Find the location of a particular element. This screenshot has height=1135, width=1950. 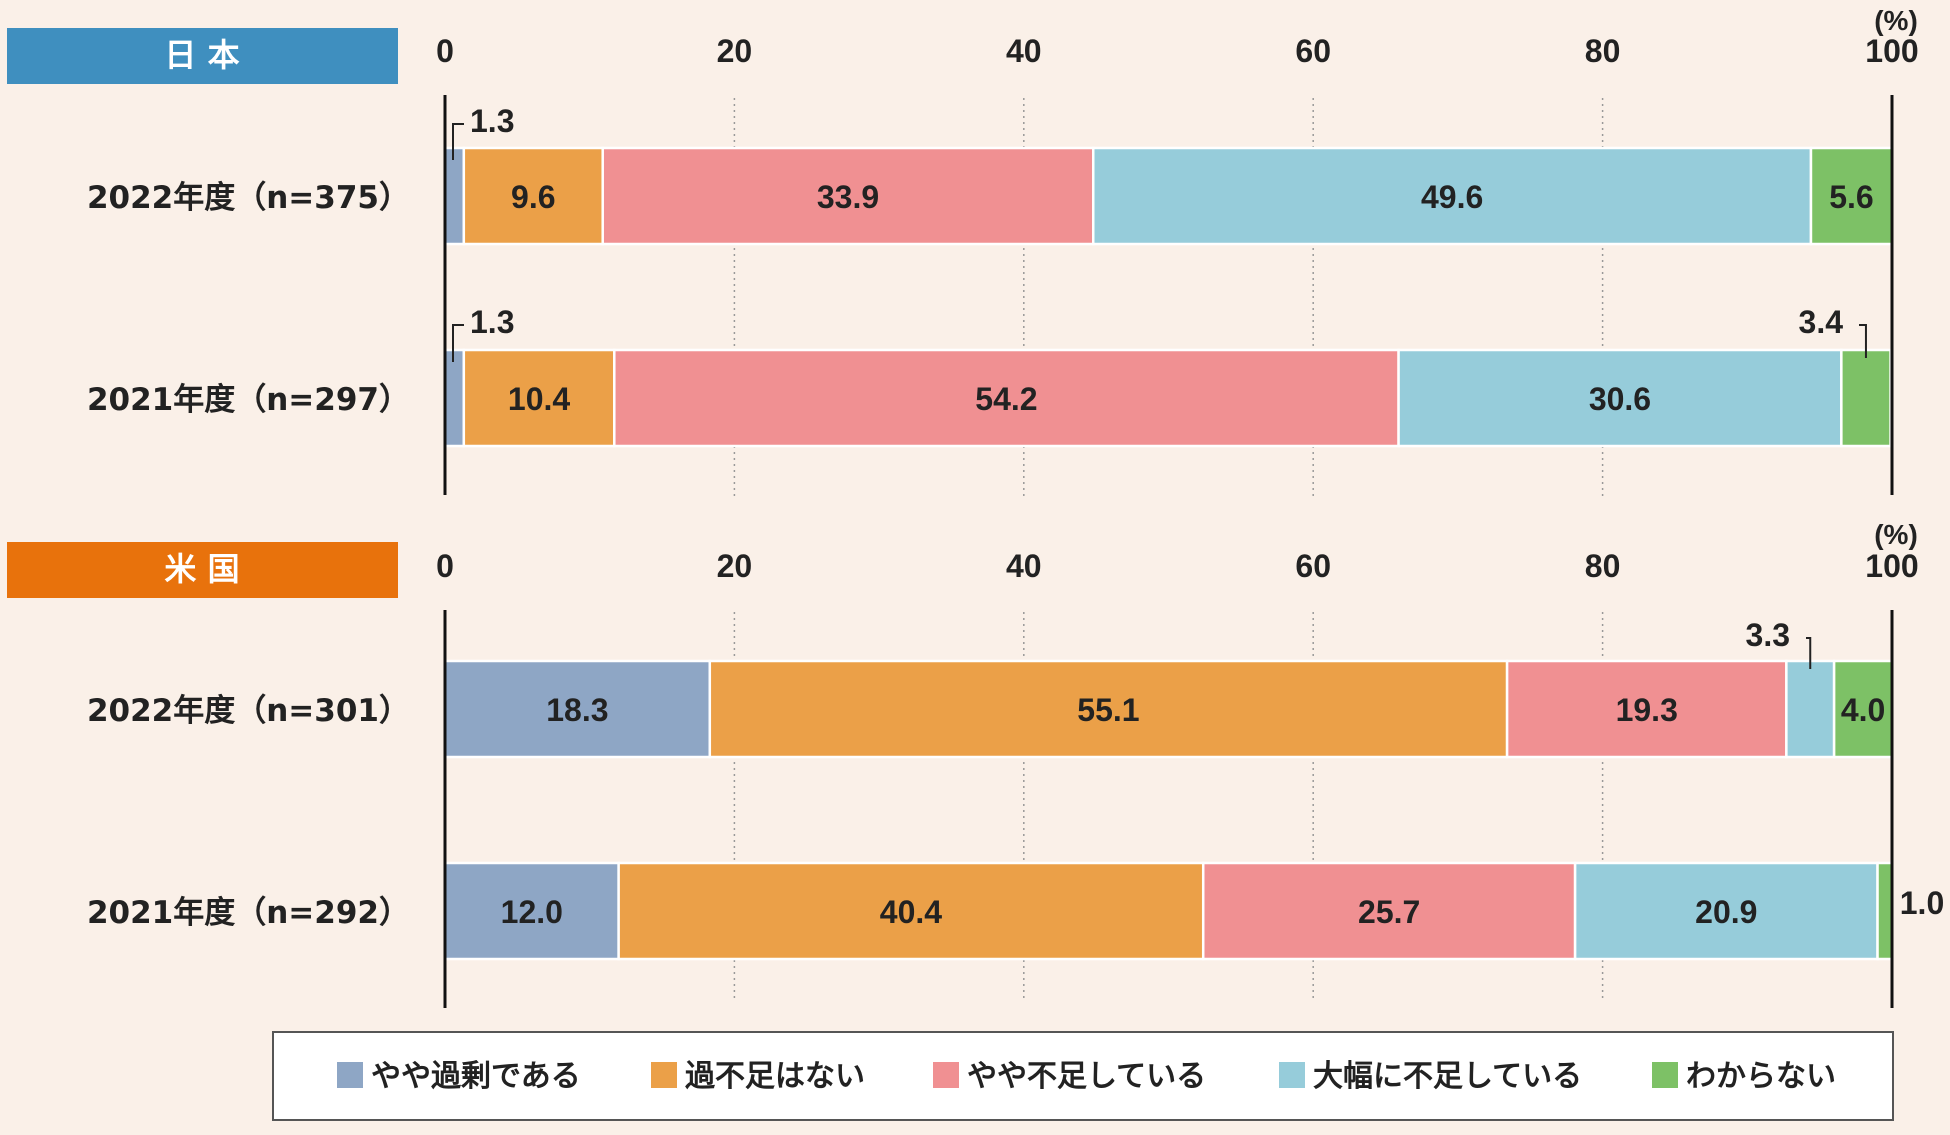

data-label: 1.0 is located at coordinates (1922, 903).